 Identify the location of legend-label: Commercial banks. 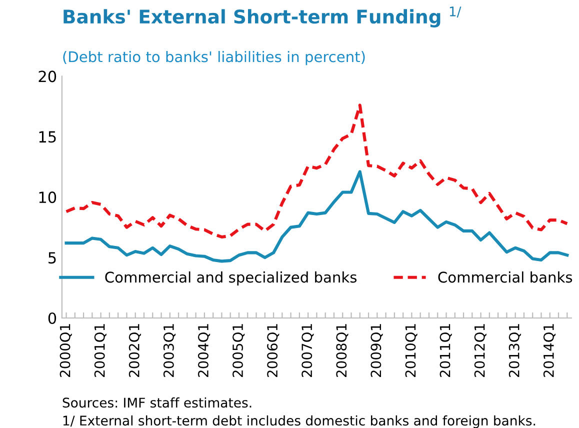
(505, 277).